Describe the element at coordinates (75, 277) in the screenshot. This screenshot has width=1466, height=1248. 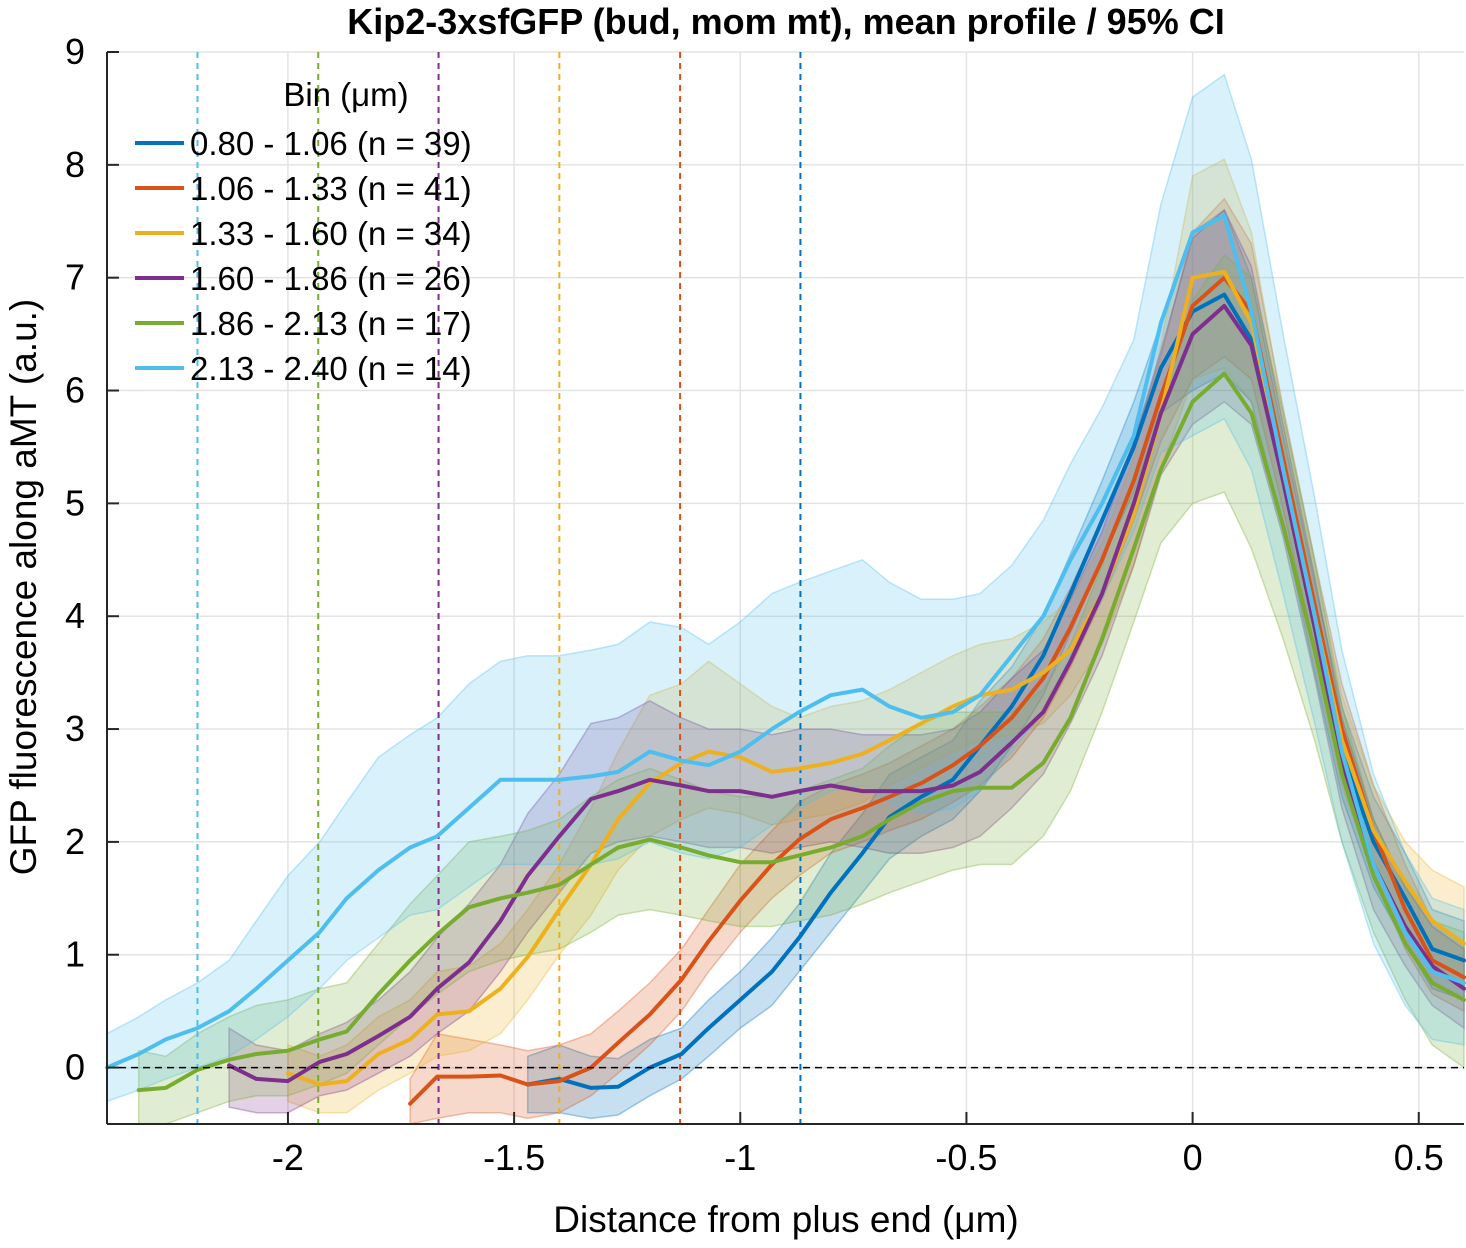
I see `y-tick-label: 7` at that location.